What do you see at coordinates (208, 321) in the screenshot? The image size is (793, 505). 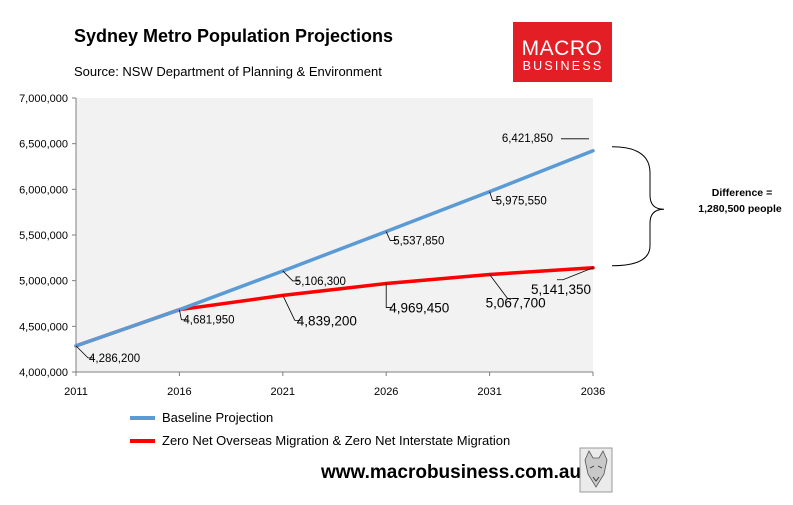 I see `data-label: 4,681,950` at bounding box center [208, 321].